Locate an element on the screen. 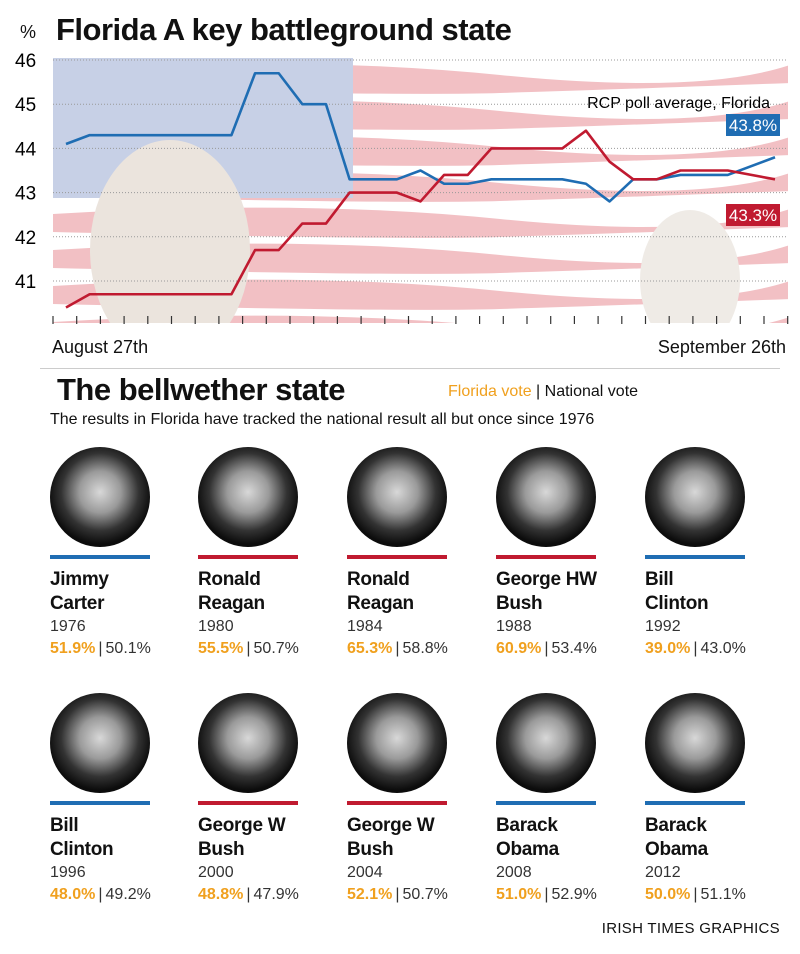  trump-end-badge is located at coordinates (753, 215).